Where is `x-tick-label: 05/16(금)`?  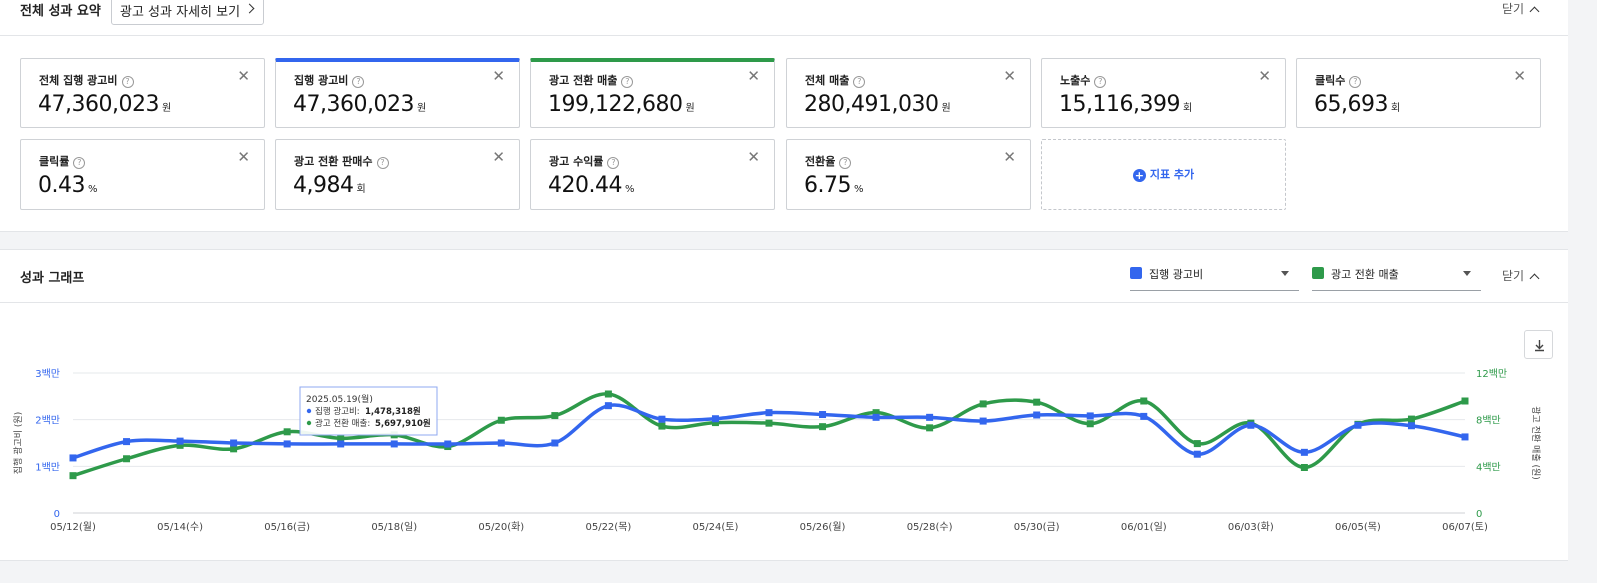
x-tick-label: 05/16(금) is located at coordinates (287, 527).